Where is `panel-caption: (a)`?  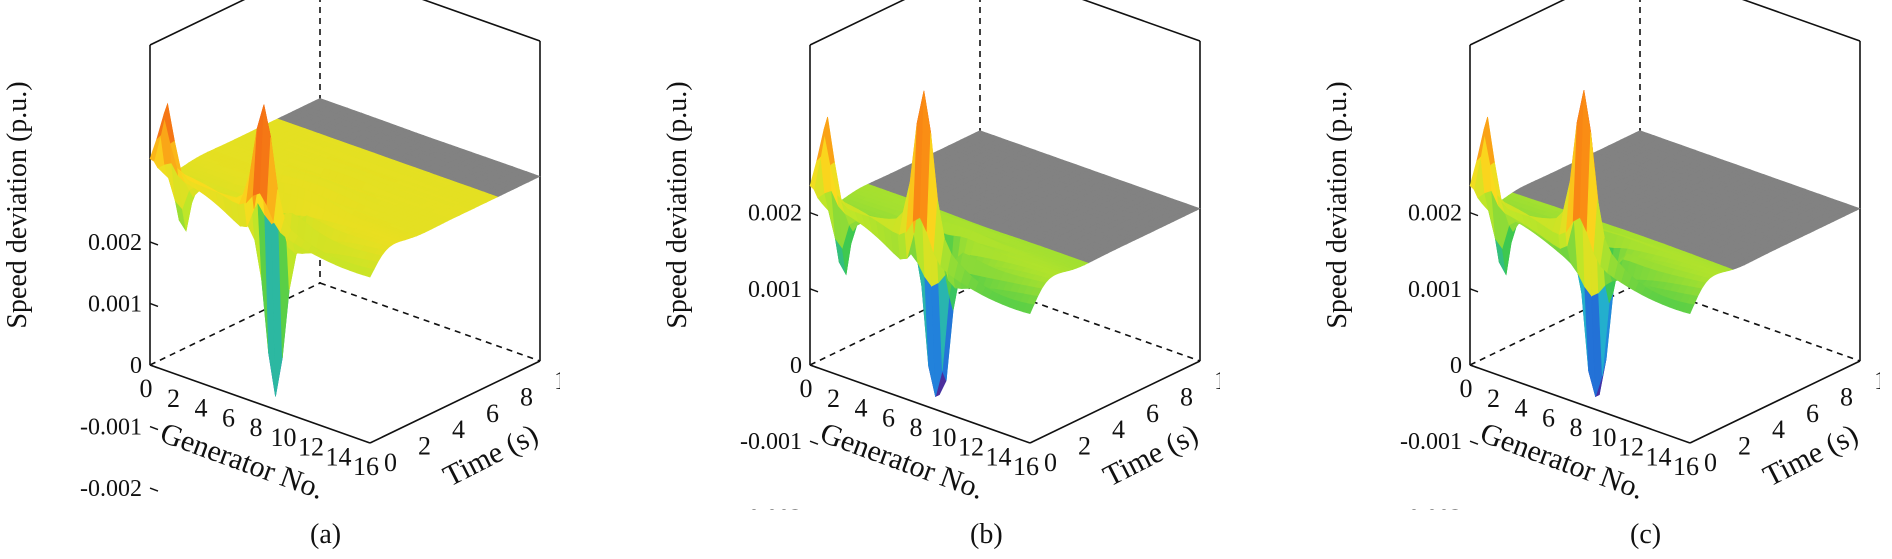
panel-caption: (a) is located at coordinates (326, 534).